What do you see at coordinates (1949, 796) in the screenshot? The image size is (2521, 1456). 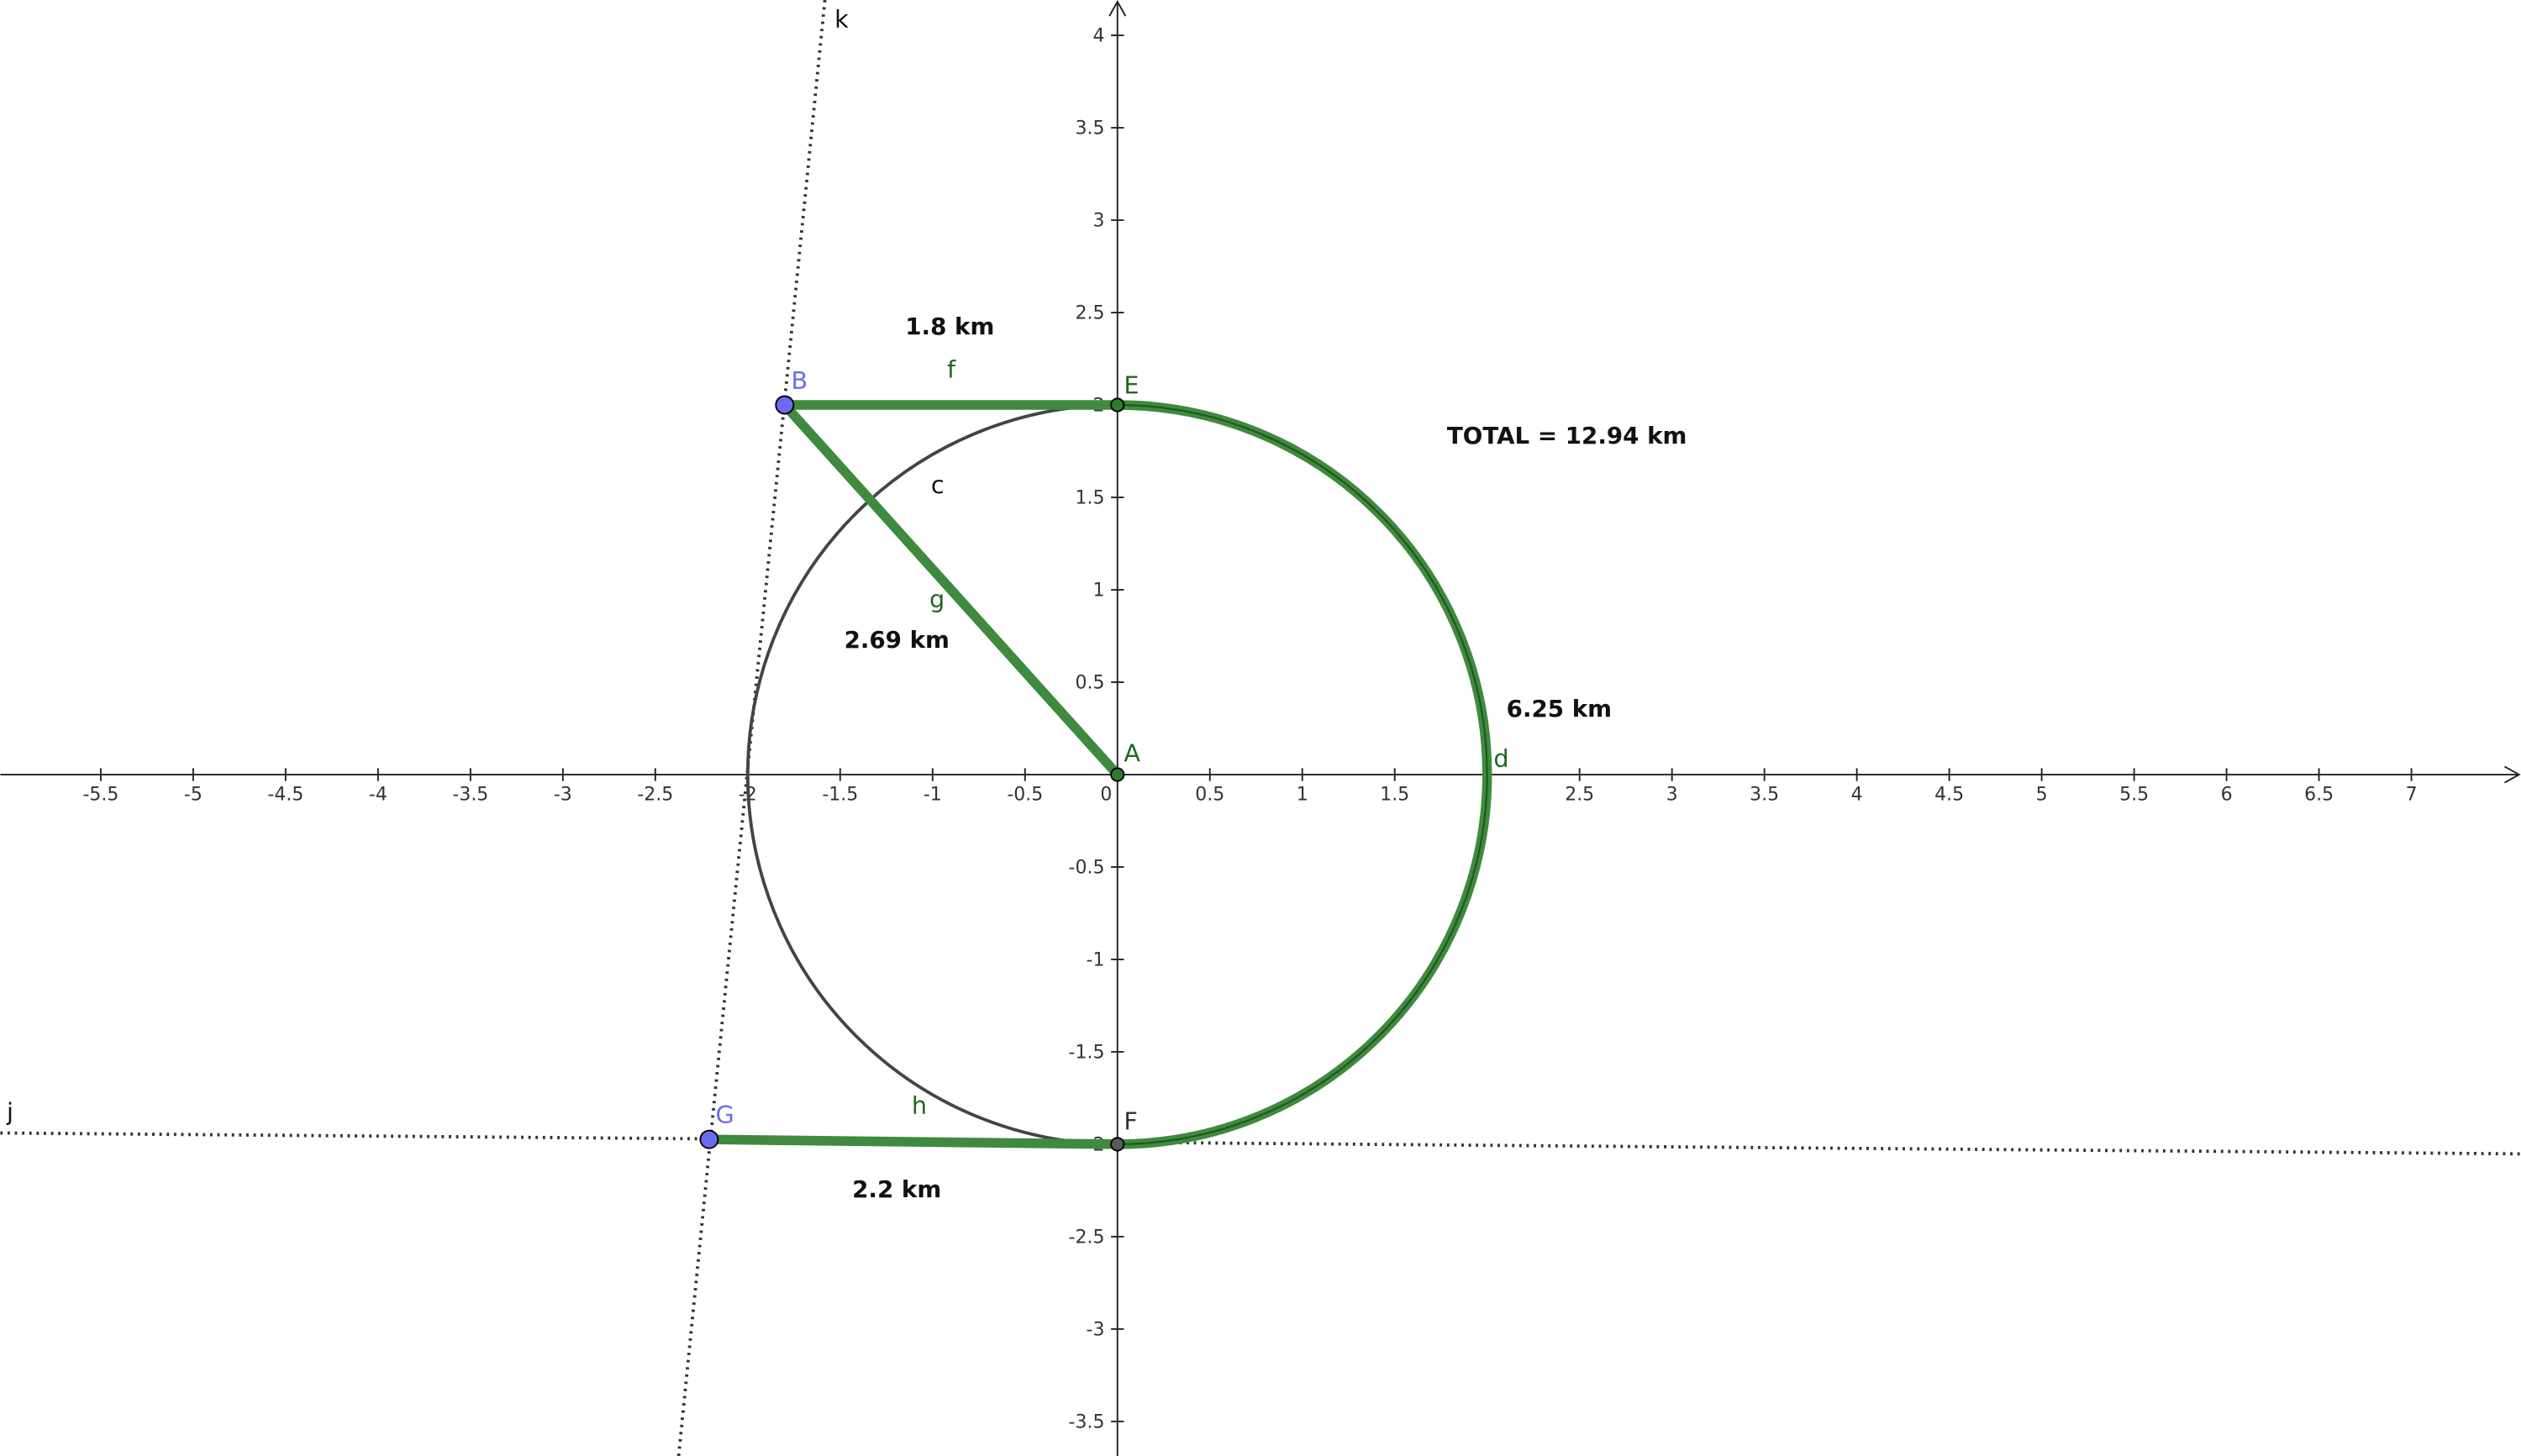 I see `x-tick-label: 4.5` at bounding box center [1949, 796].